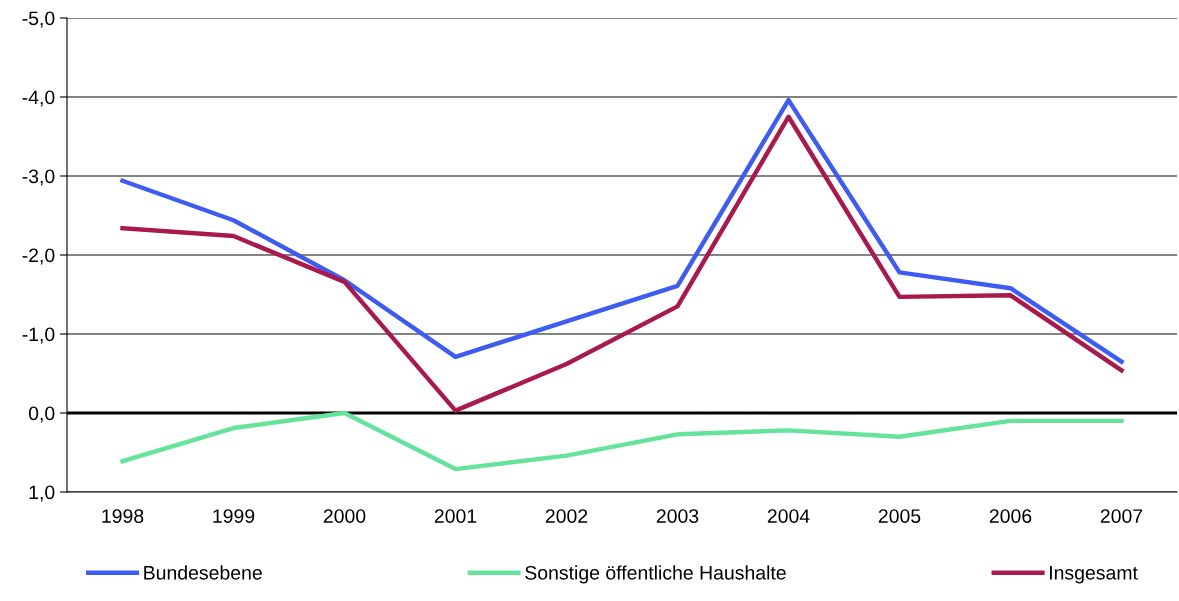 The image size is (1179, 601). Describe the element at coordinates (38, 98) in the screenshot. I see `y-tick-label: -4,0` at that location.